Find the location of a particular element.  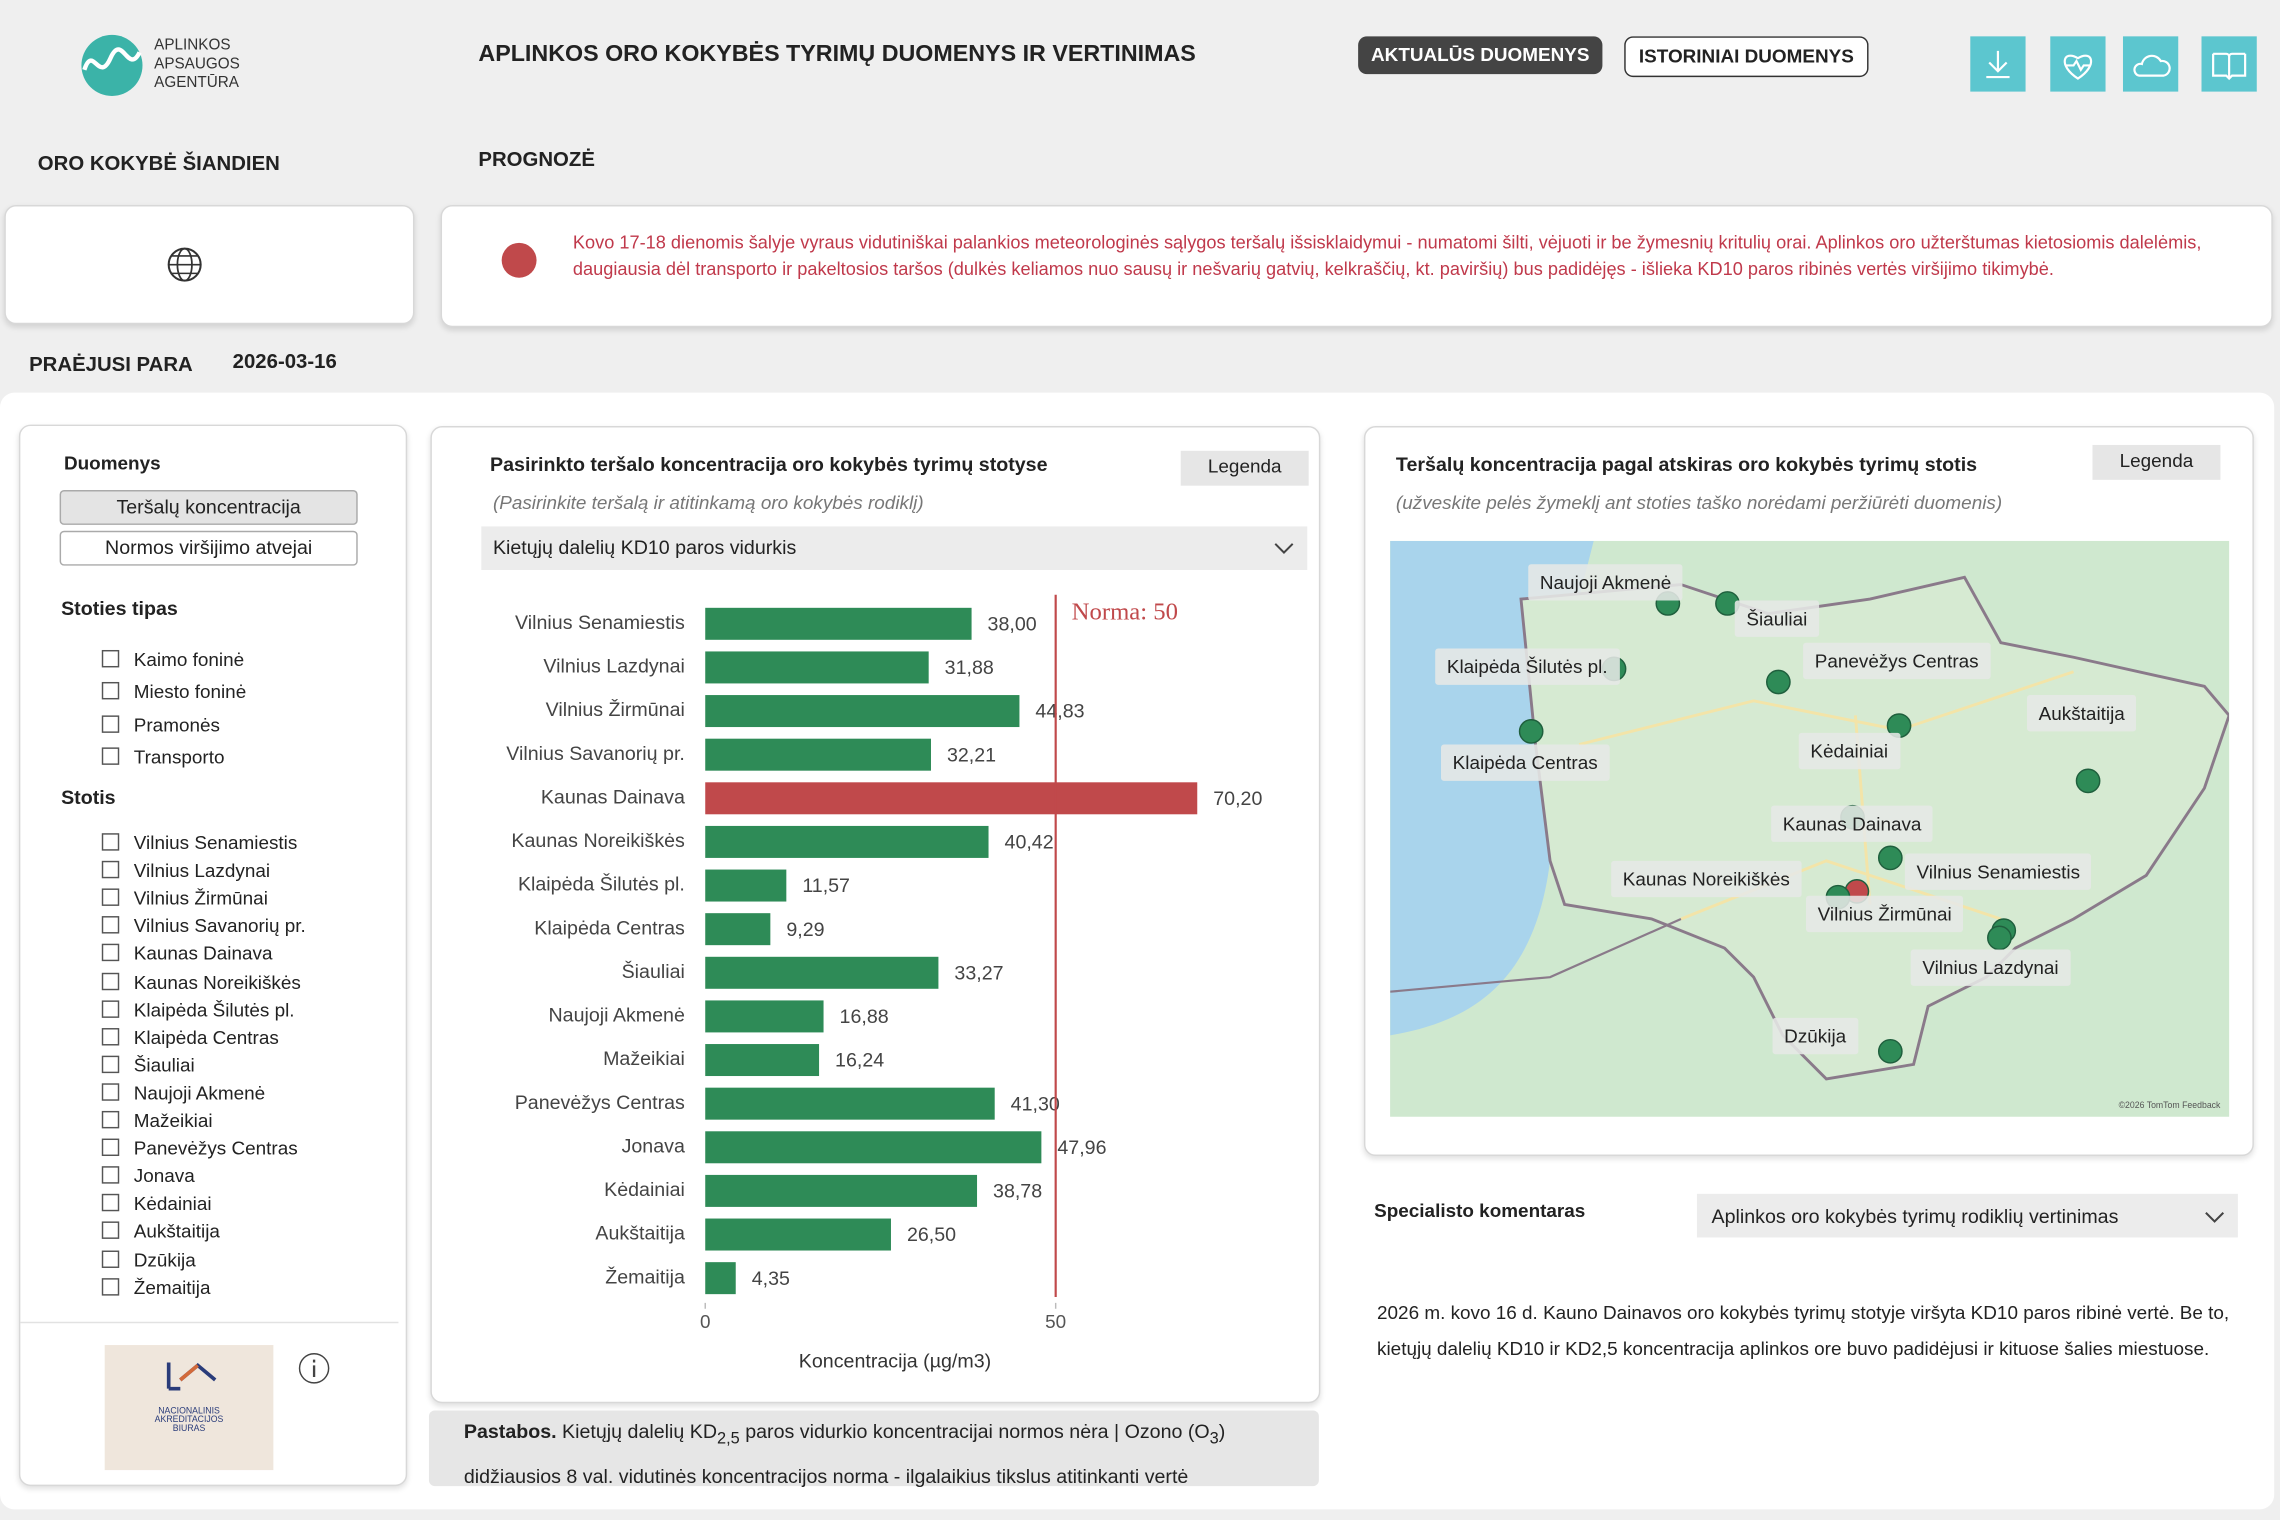

logo-line: AGENTŪRA is located at coordinates (196, 83).